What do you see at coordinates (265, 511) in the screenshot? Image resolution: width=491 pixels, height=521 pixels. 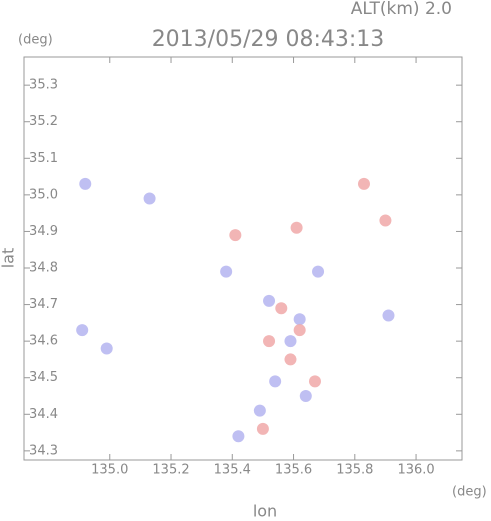 I see `x-axis-label: lon` at bounding box center [265, 511].